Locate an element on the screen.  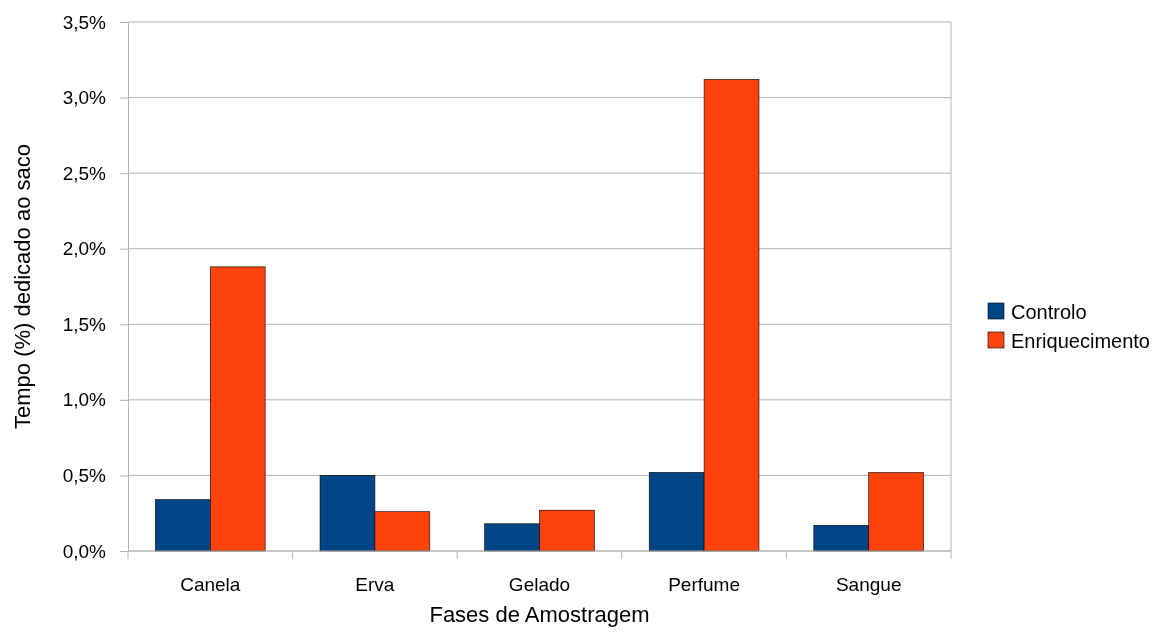
legend-label: Enriquecimento is located at coordinates (1080, 341).